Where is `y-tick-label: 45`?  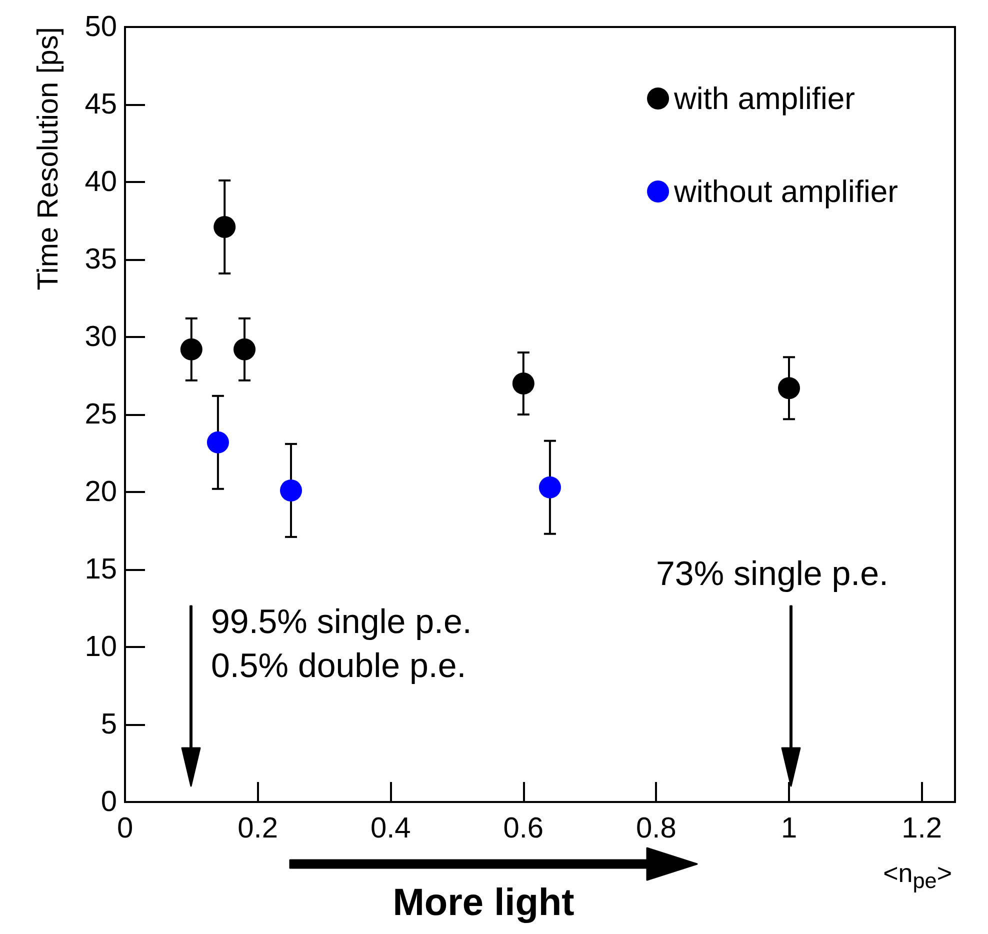
y-tick-label: 45 is located at coordinates (100, 104).